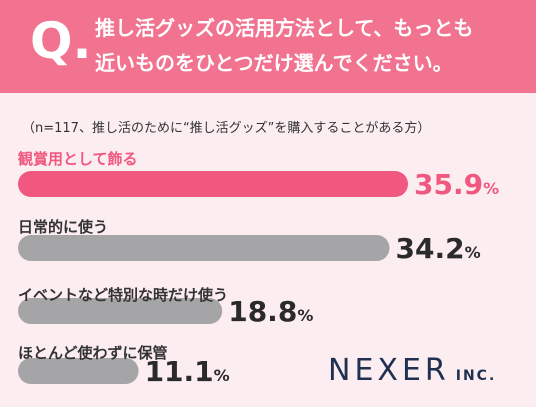 The width and height of the screenshot is (536, 407). What do you see at coordinates (93, 353) in the screenshot?
I see `category-label-3: ほとんど使わずに保管` at bounding box center [93, 353].